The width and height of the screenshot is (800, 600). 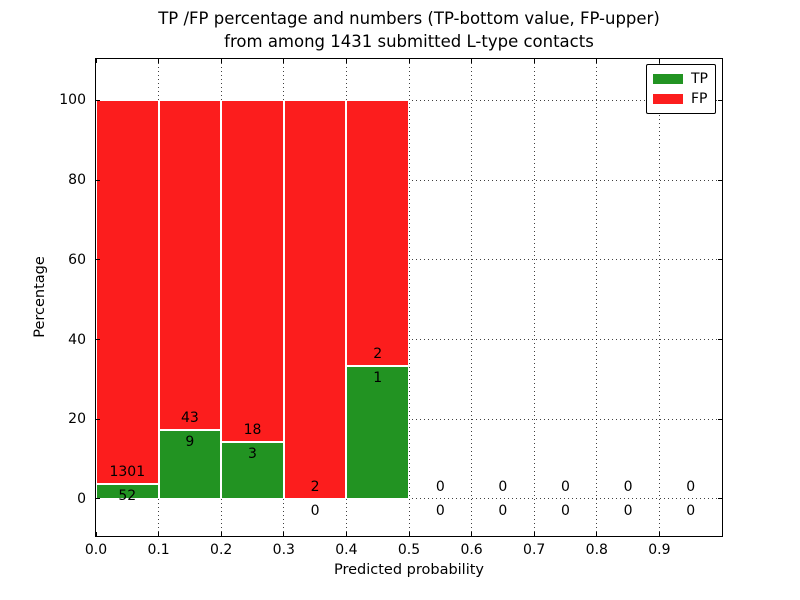 What do you see at coordinates (77, 259) in the screenshot?
I see `y-tick-label: 60` at bounding box center [77, 259].